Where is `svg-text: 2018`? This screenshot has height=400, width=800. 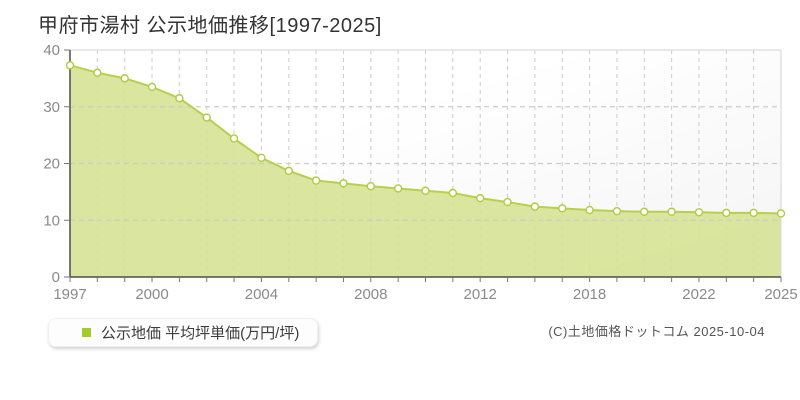
svg-text: 2018 is located at coordinates (589, 294).